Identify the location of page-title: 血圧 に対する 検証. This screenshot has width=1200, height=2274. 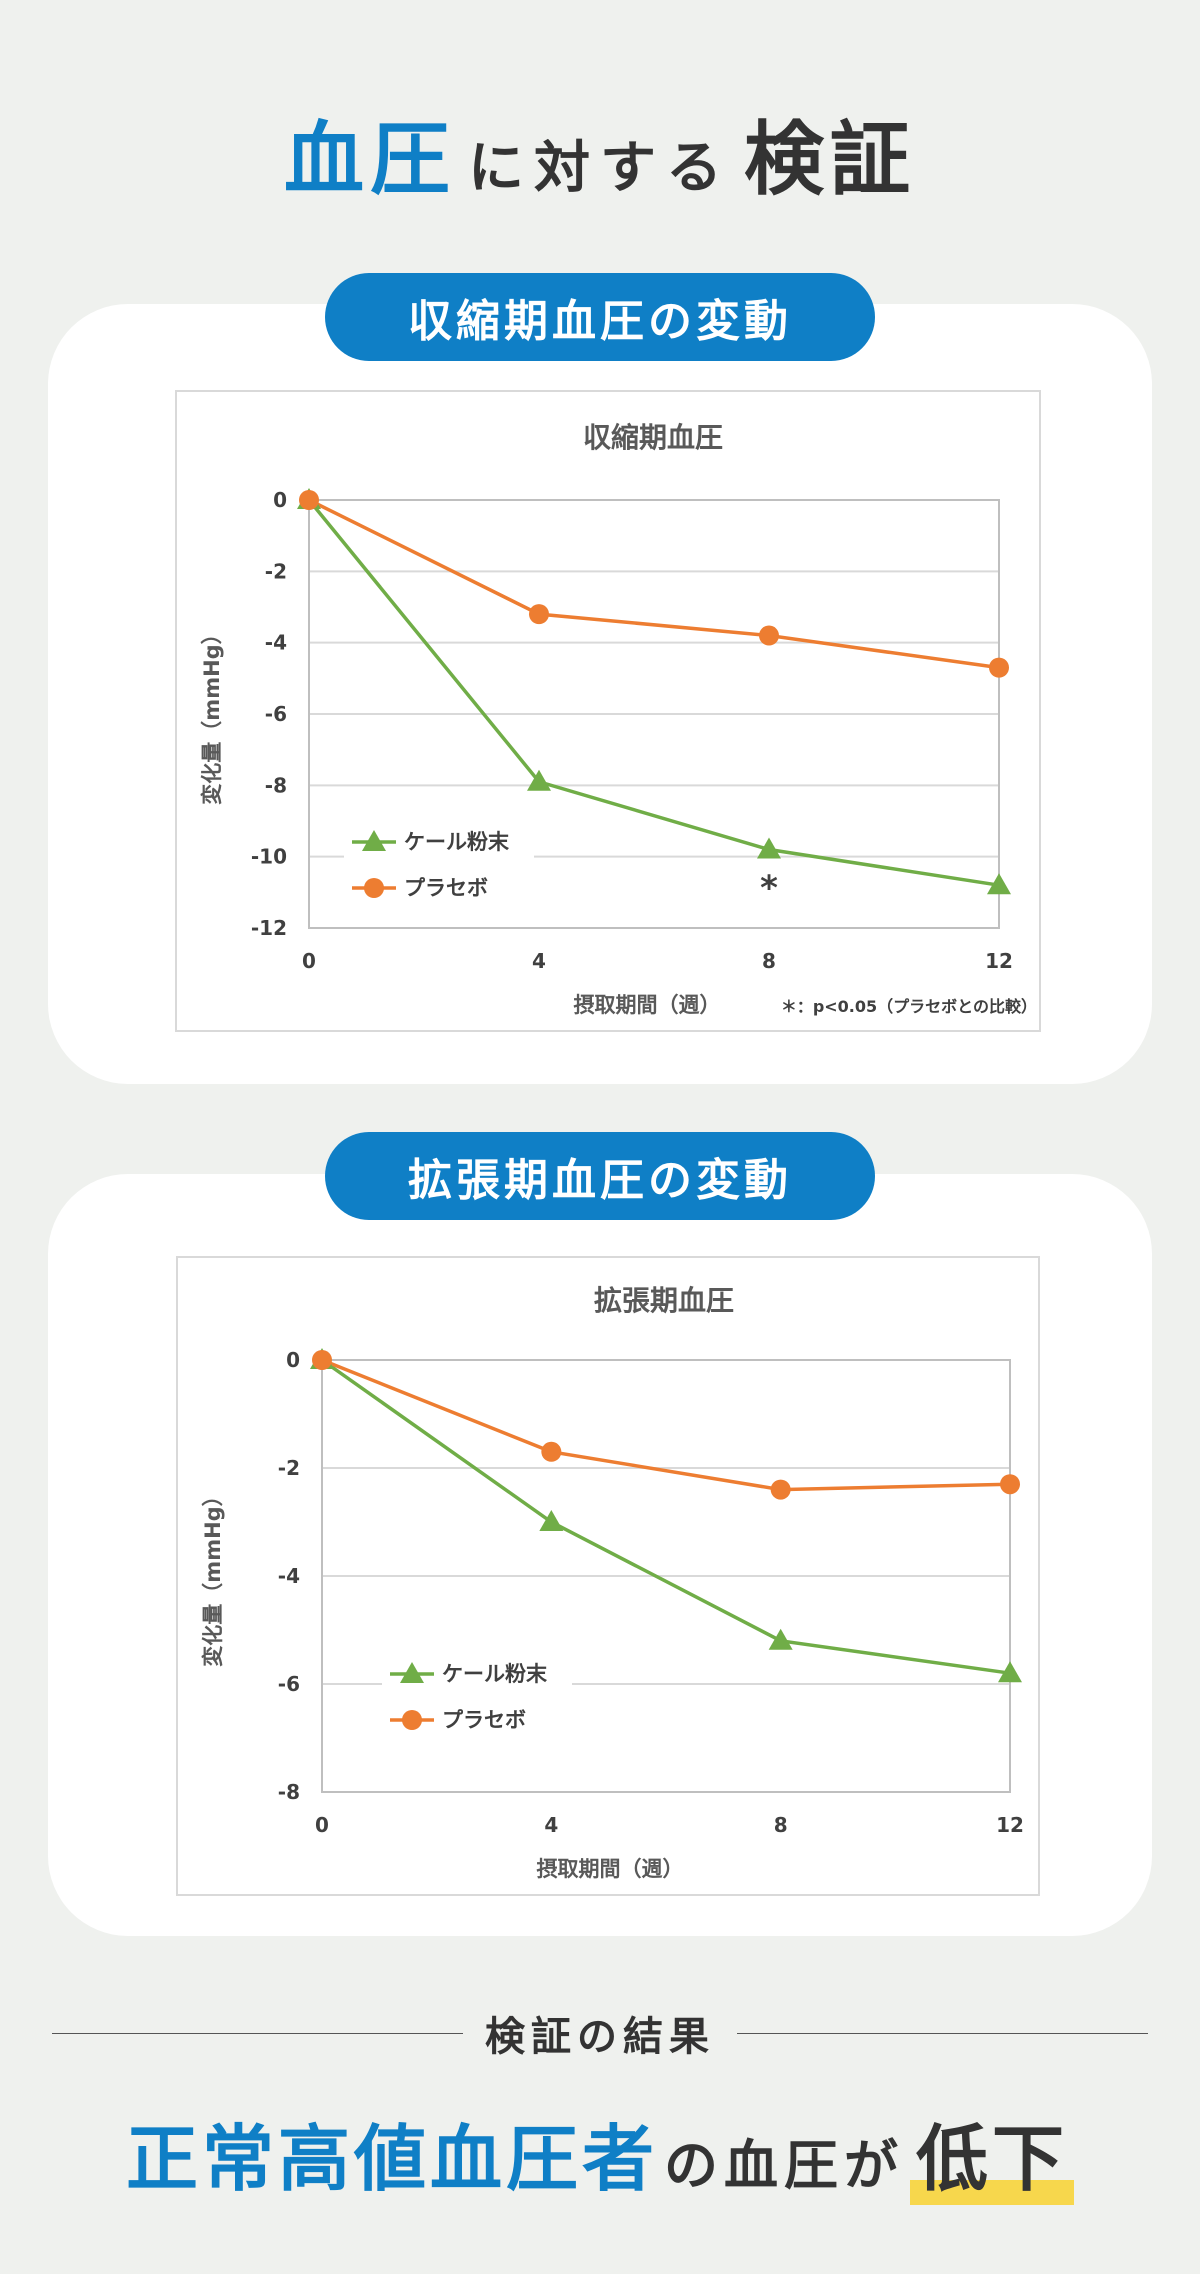
(600, 150).